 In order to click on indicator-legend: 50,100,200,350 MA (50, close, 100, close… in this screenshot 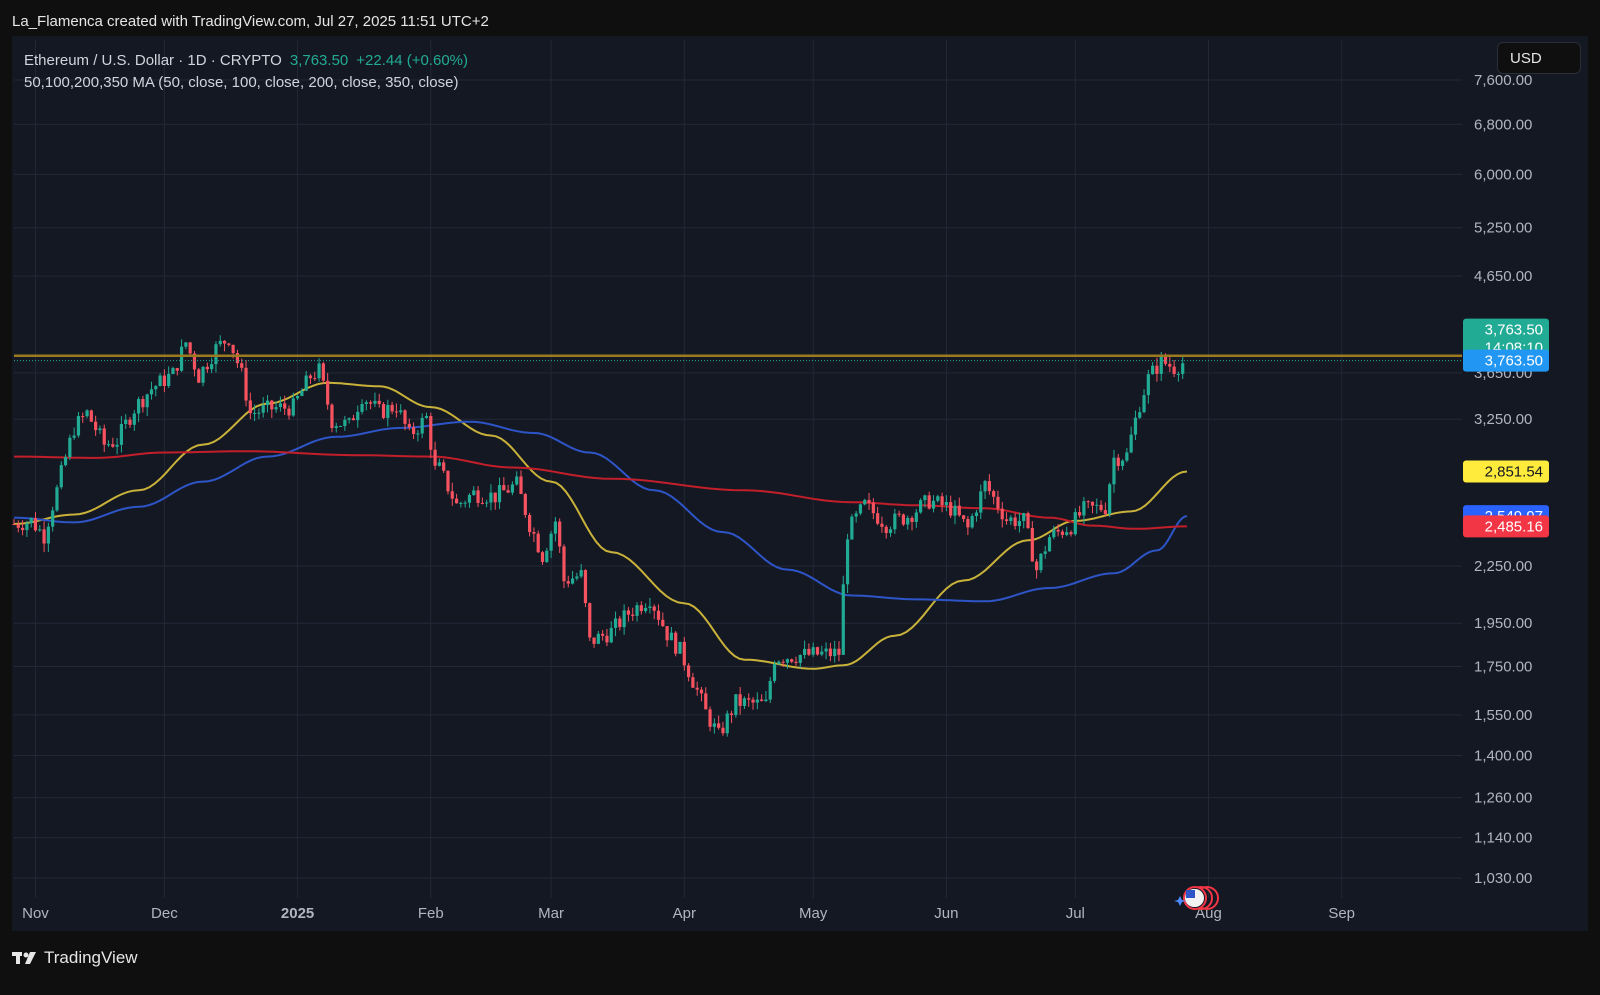, I will do `click(241, 82)`.